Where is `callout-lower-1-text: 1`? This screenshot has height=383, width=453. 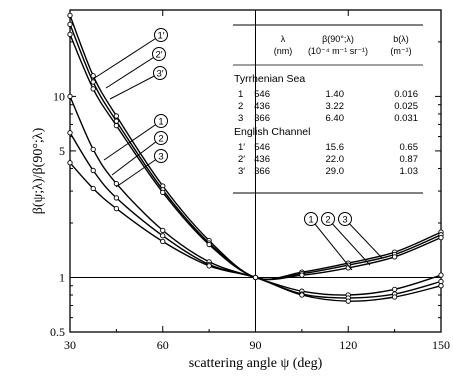
callout-lower-1-text: 1 is located at coordinates (160, 122).